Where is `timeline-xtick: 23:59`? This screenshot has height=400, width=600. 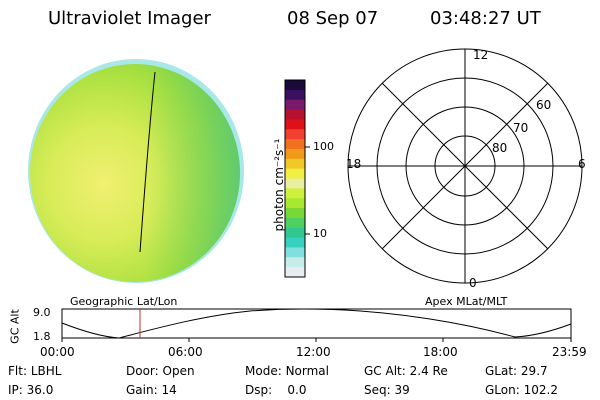
timeline-xtick: 23:59 is located at coordinates (569, 352).